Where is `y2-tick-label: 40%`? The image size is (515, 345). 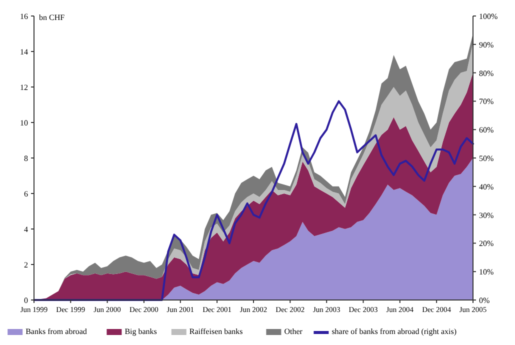 y2-tick-label: 40% is located at coordinates (486, 187).